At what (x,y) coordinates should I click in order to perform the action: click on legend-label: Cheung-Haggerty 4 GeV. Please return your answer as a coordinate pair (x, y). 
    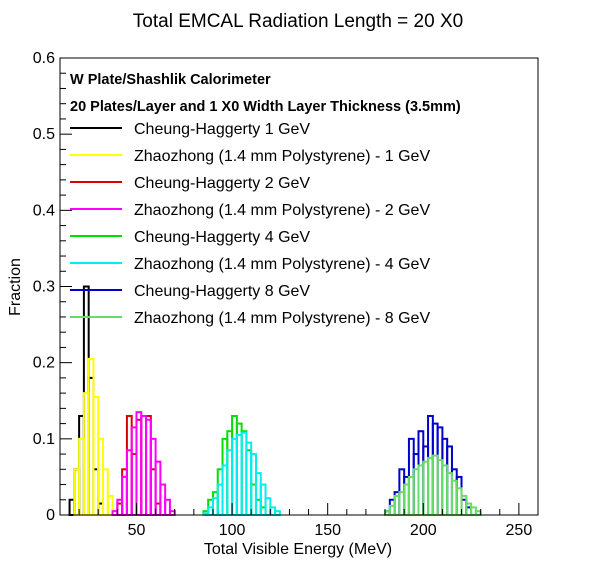
    Looking at the image, I should click on (222, 237).